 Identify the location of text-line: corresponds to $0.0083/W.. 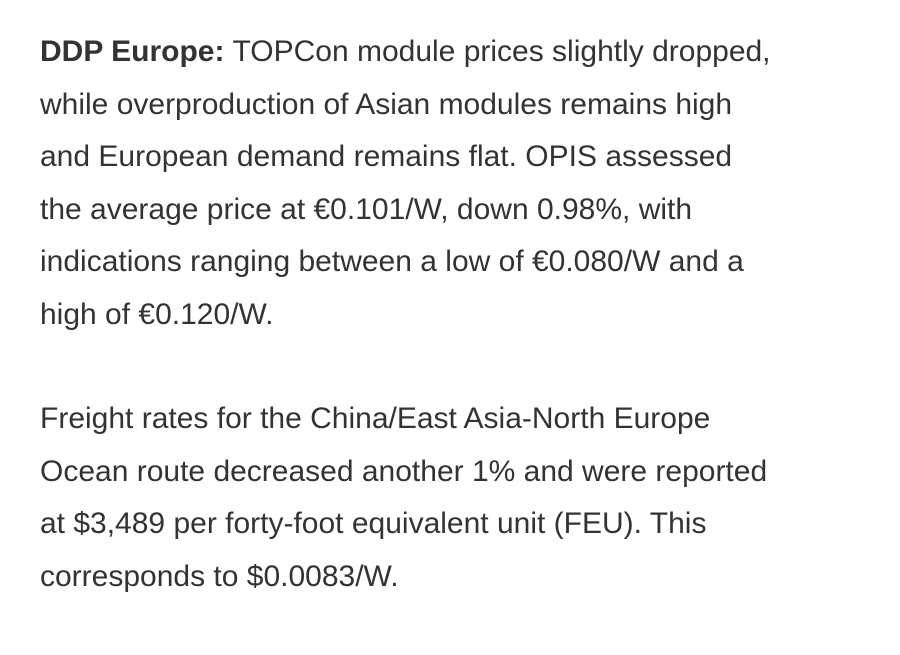
(465, 577).